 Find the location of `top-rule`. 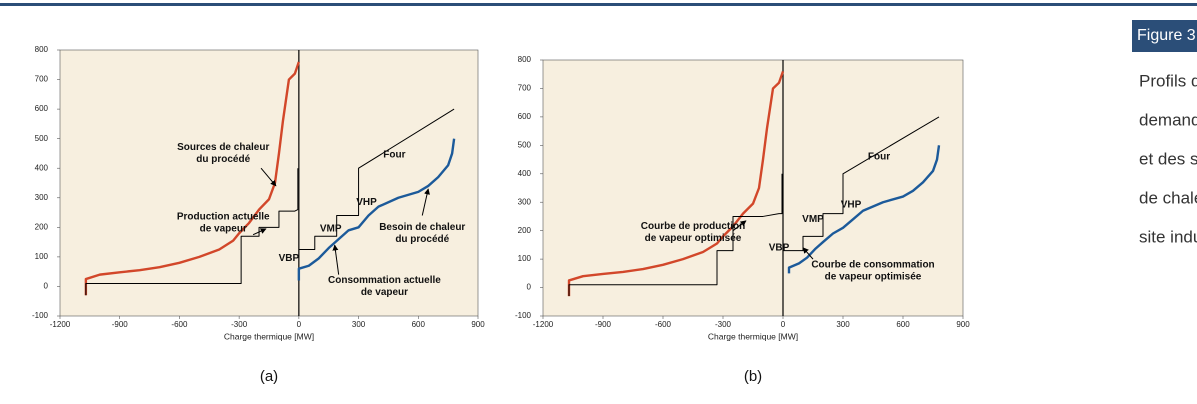

top-rule is located at coordinates (598, 4).